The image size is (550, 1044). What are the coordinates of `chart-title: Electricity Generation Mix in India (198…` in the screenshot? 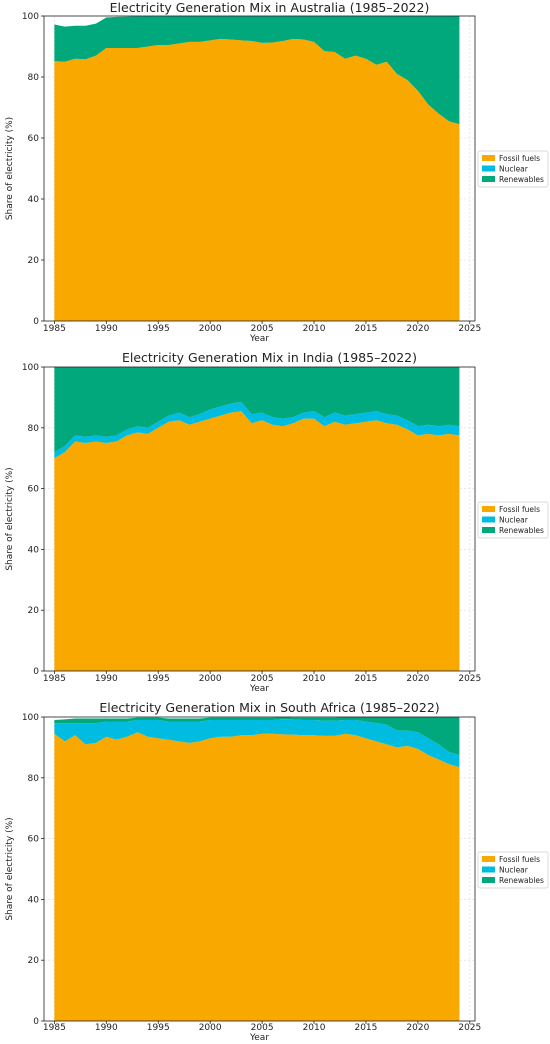 It's located at (269, 357).